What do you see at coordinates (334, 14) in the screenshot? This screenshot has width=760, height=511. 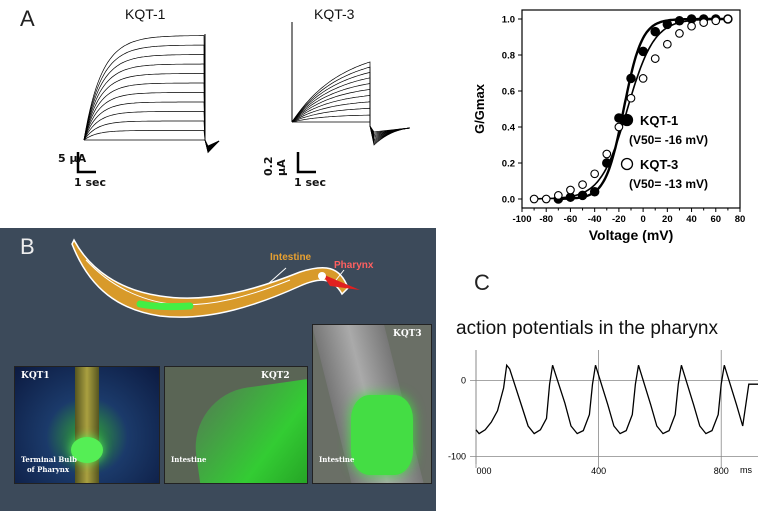 I see `kqt3-trace-title: KQT-3` at bounding box center [334, 14].